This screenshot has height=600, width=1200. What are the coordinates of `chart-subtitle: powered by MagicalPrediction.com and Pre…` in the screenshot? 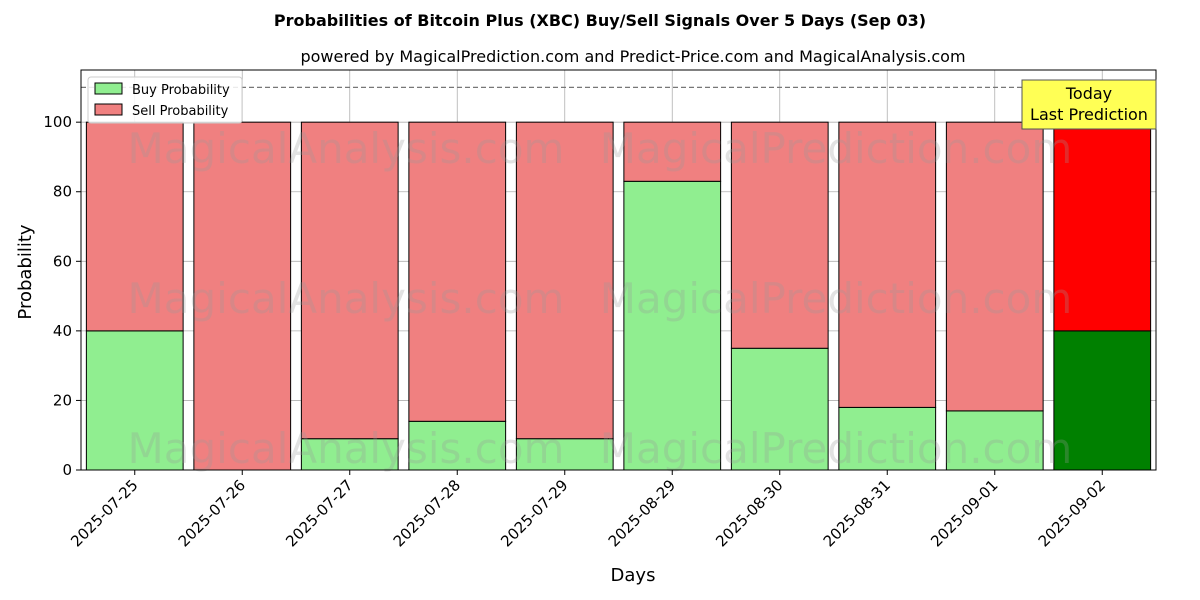 It's located at (632, 56).